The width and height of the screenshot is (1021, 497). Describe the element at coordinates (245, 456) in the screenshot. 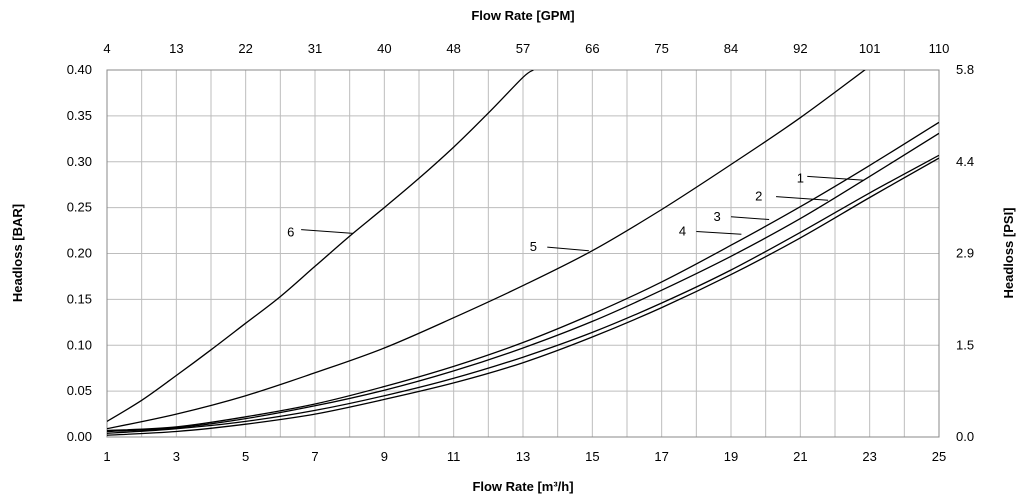

I see `x-tick-label: 5` at that location.